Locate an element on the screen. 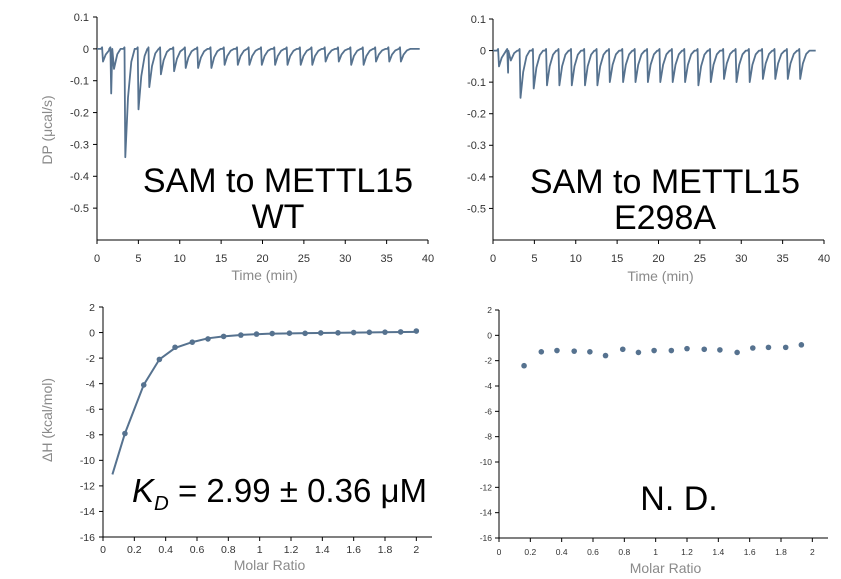 This screenshot has height=579, width=841. x-axis-label: Time (min) is located at coordinates (660, 276).